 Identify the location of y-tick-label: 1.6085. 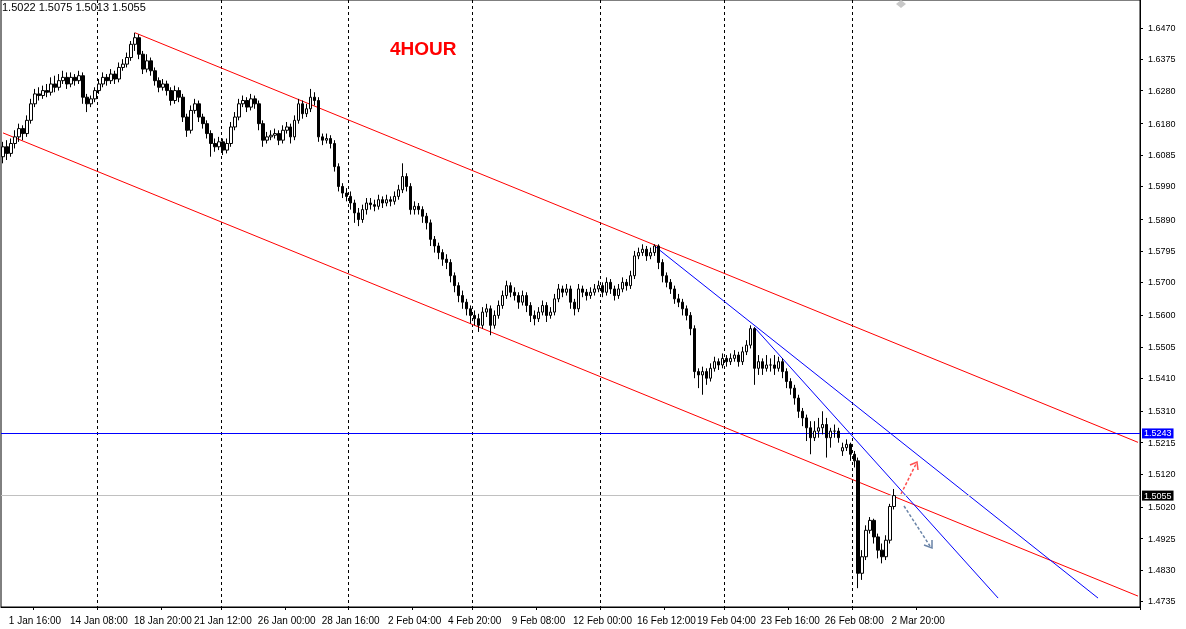
(1162, 155).